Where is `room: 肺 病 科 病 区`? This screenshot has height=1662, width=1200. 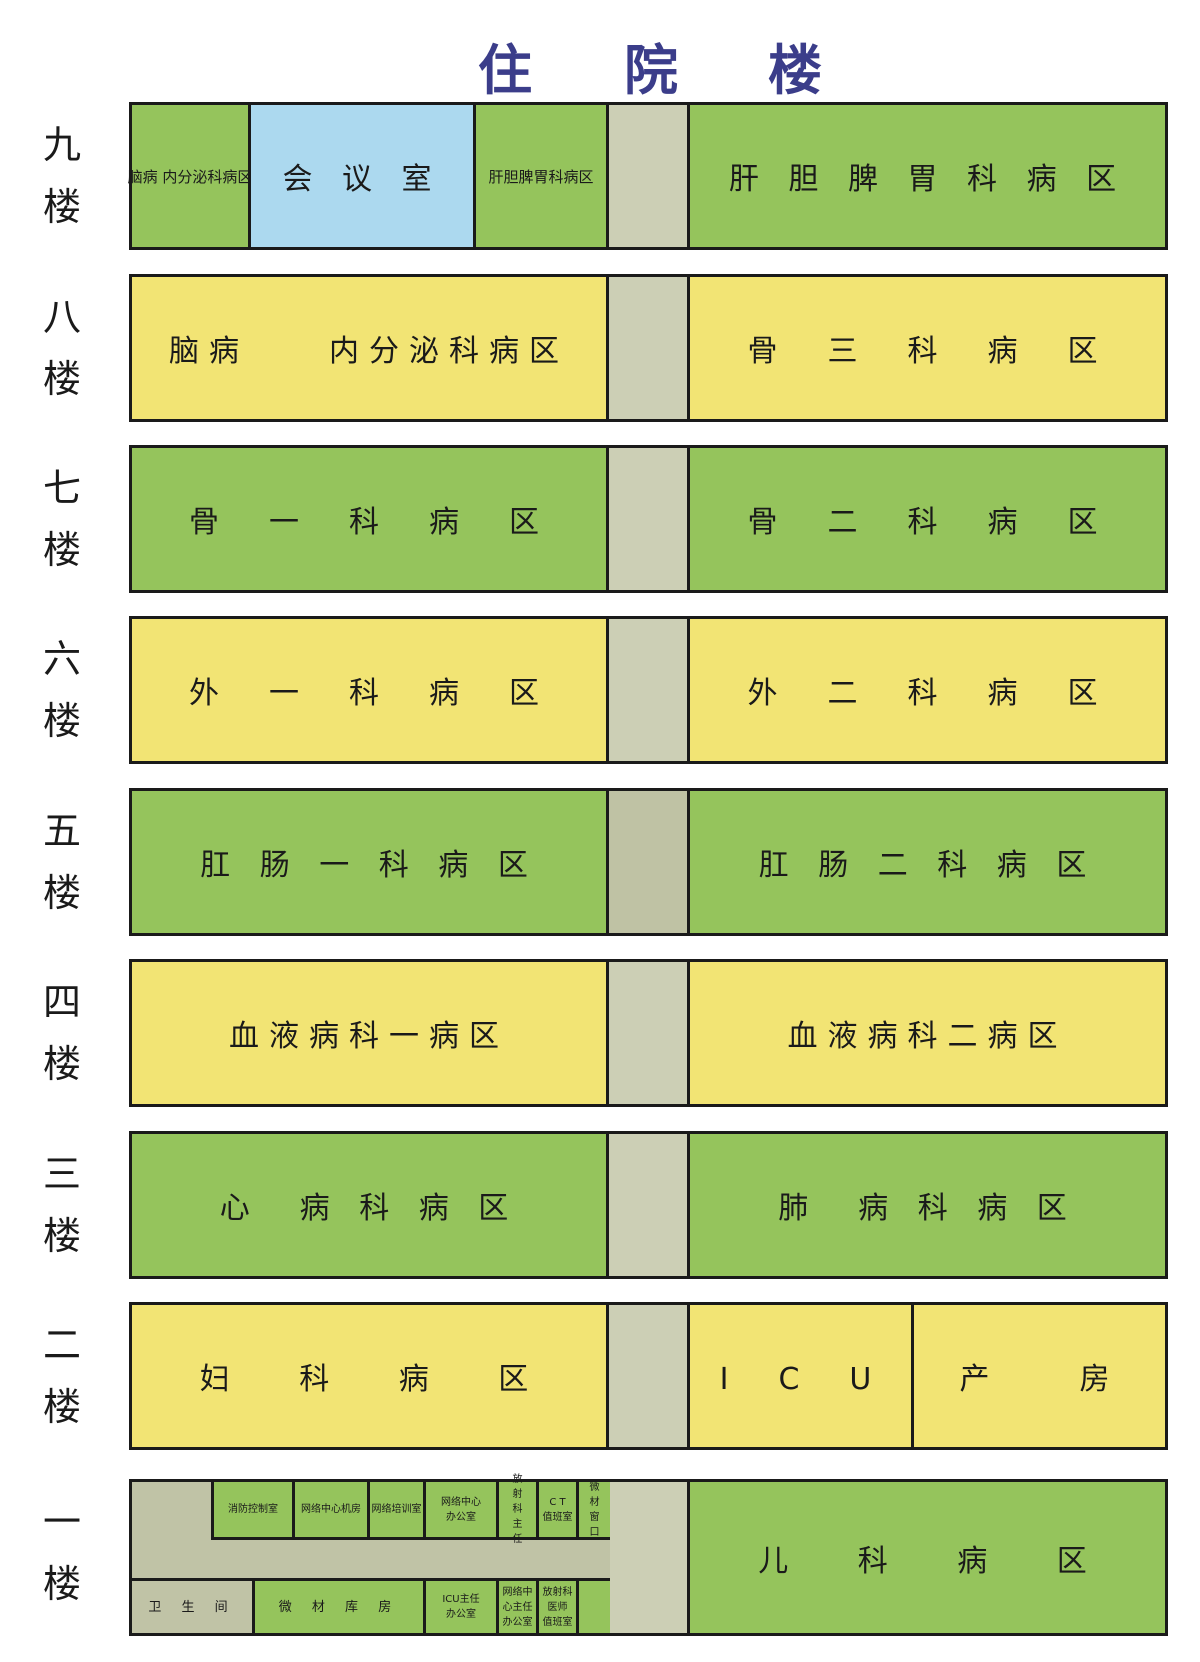
room: 肺 病 科 病 区 is located at coordinates (927, 1205).